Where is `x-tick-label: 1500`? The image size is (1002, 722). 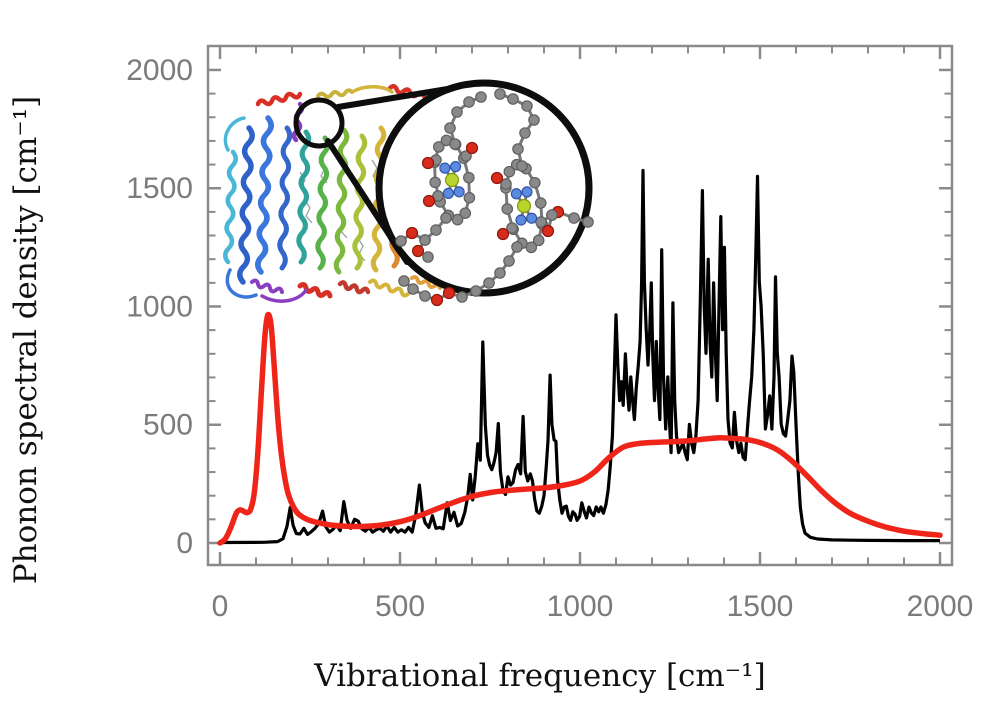 x-tick-label: 1500 is located at coordinates (760, 606).